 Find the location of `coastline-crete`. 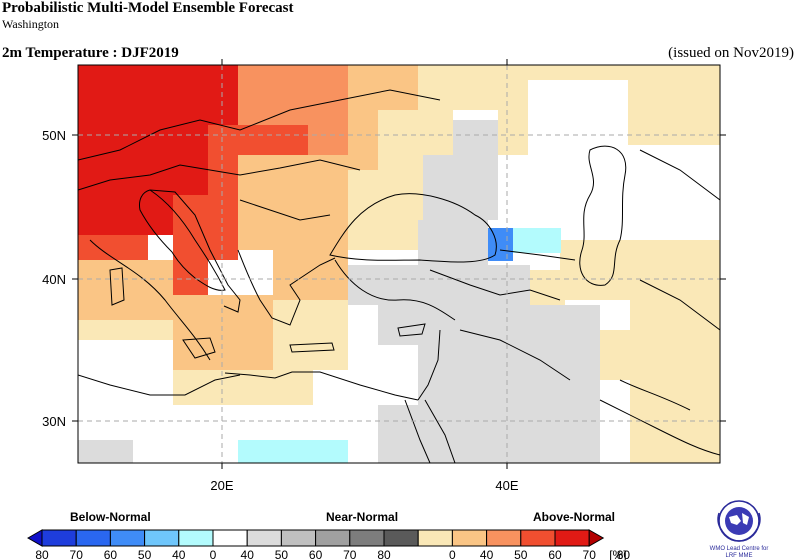

coastline-crete is located at coordinates (312, 347).